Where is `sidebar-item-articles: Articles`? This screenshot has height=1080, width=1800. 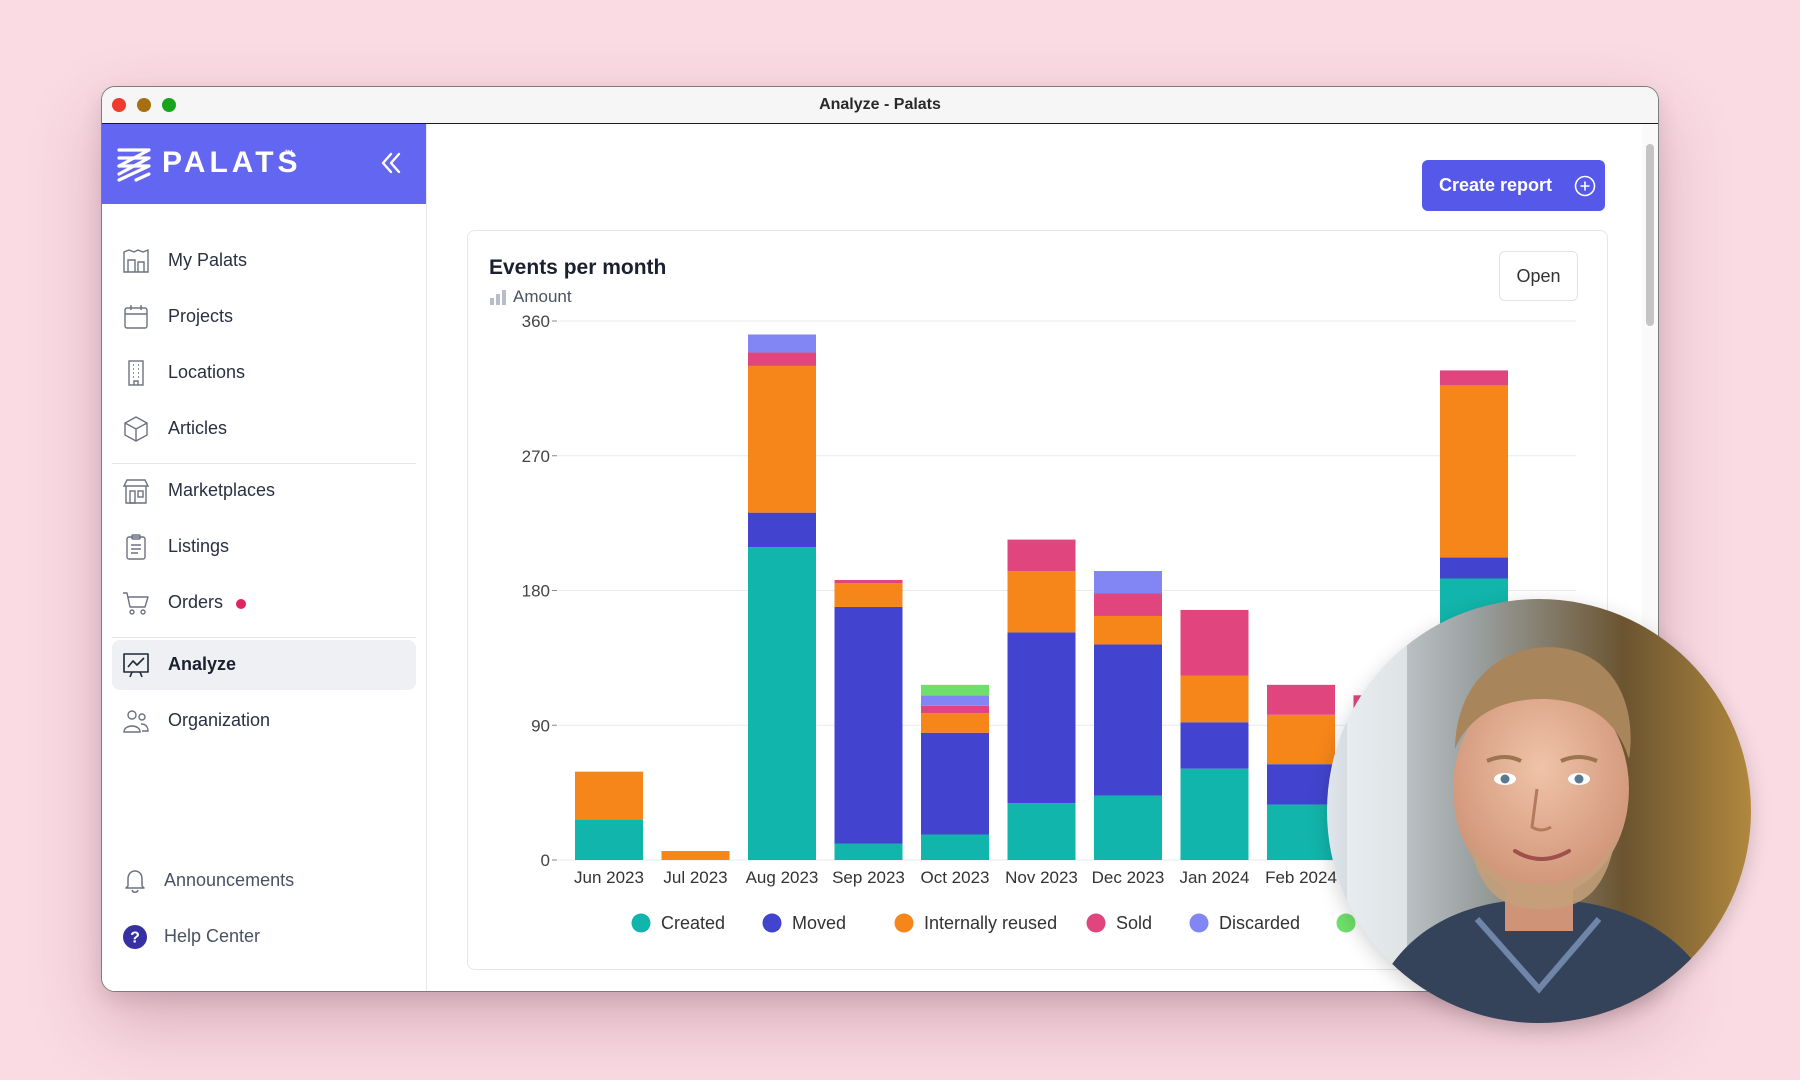
sidebar-item-articles: Articles is located at coordinates (264, 429).